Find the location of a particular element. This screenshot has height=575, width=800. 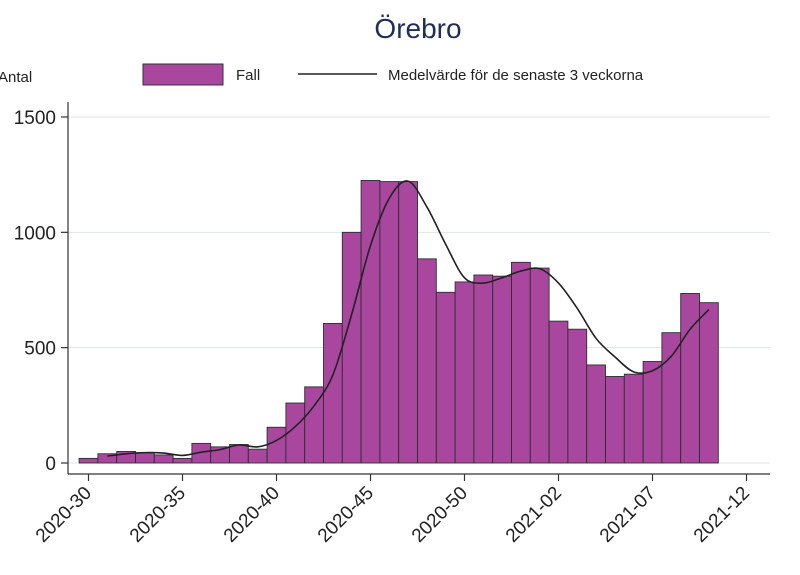

y-tick-label: 500 is located at coordinates (40, 349).